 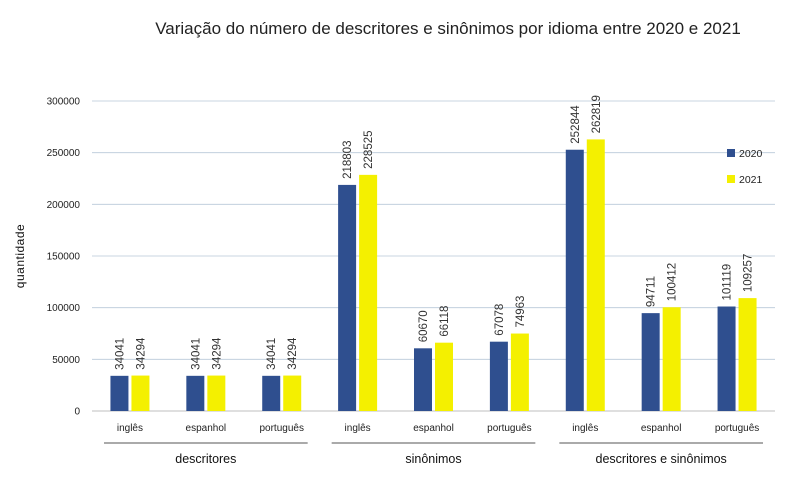 What do you see at coordinates (576, 124) in the screenshot?
I see `data-label: 252844` at bounding box center [576, 124].